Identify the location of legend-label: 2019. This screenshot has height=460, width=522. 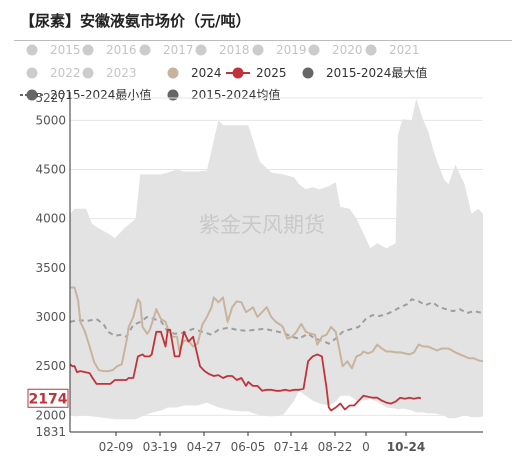
(291, 50).